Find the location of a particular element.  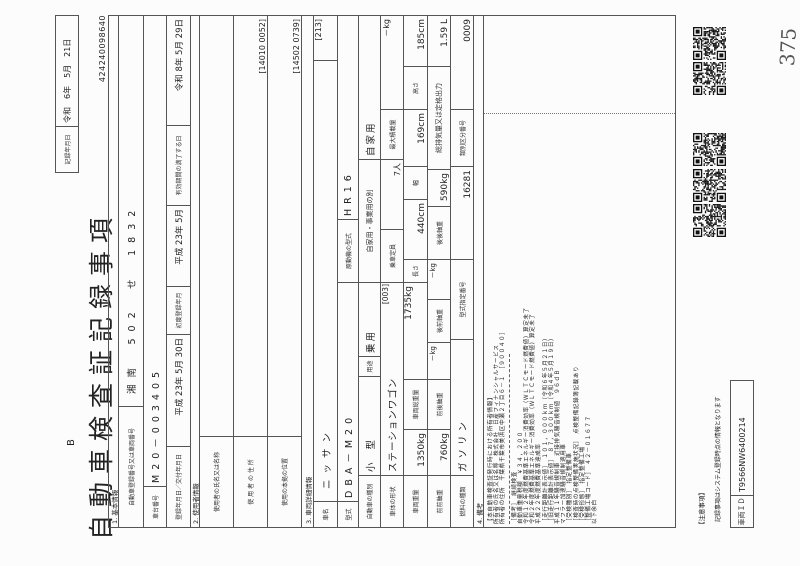

weight: 1350kg is located at coordinates (415, 452).